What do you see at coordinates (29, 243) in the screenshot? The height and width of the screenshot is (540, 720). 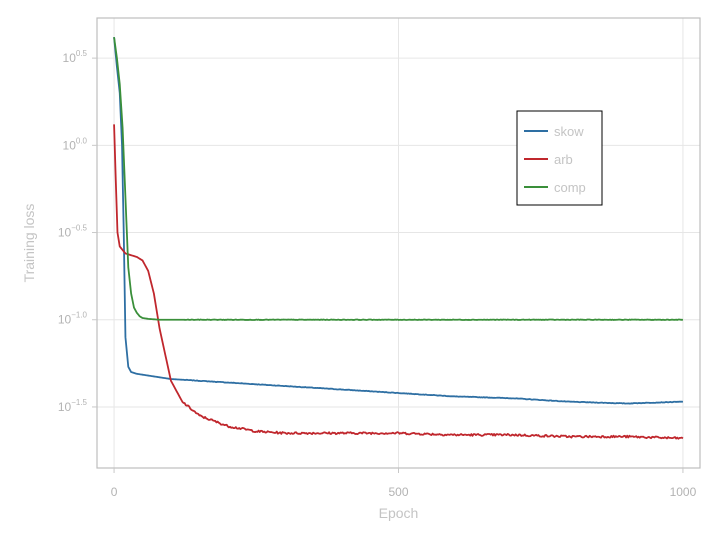 I see `y-axis-label: Training loss` at bounding box center [29, 243].